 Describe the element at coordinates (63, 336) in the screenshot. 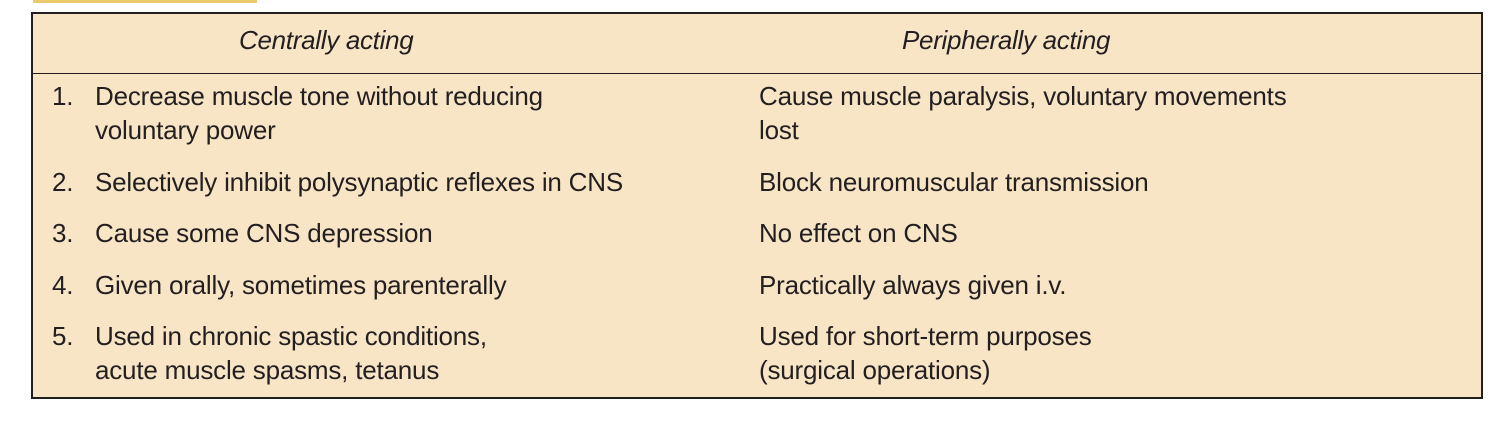

I see `row-number: 5.` at that location.